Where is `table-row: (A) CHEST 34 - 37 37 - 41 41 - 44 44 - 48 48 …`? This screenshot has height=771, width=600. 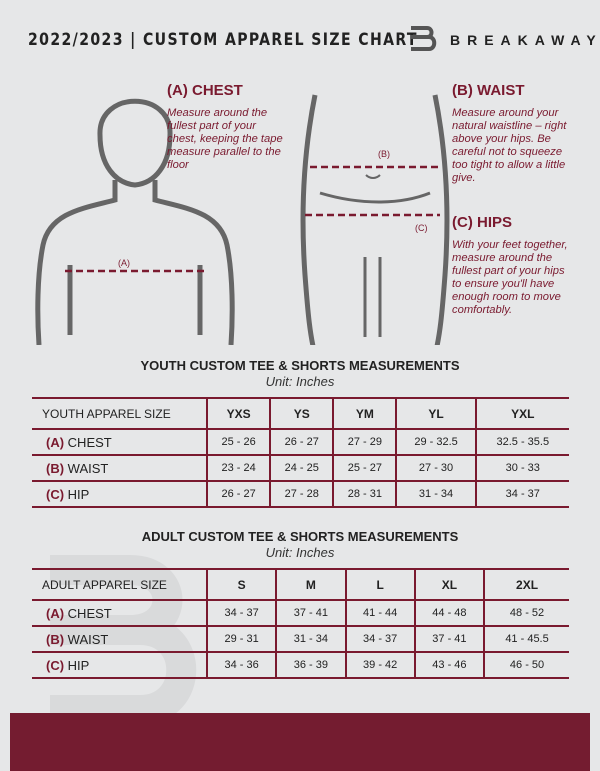
table-row: (A) CHEST 34 - 37 37 - 41 41 - 44 44 - 48 48 … is located at coordinates (300, 613).